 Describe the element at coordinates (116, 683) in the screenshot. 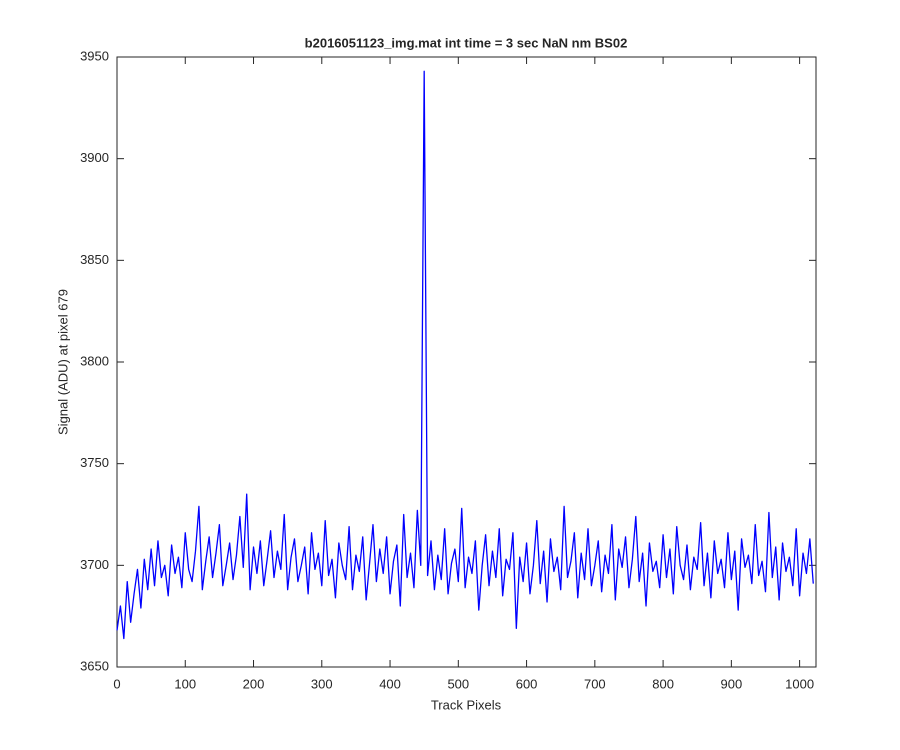

I see `x-tick-label: 0` at that location.